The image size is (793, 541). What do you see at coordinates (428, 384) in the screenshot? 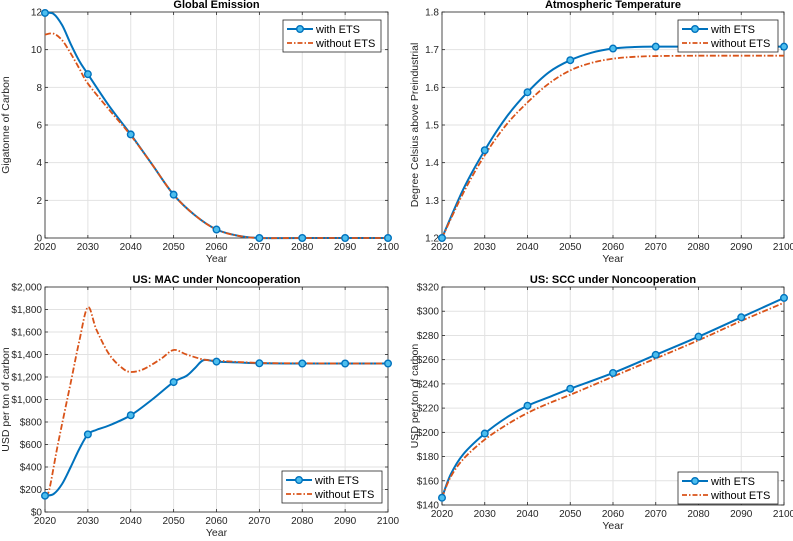
I see `y-tick-label: $240` at bounding box center [428, 384].